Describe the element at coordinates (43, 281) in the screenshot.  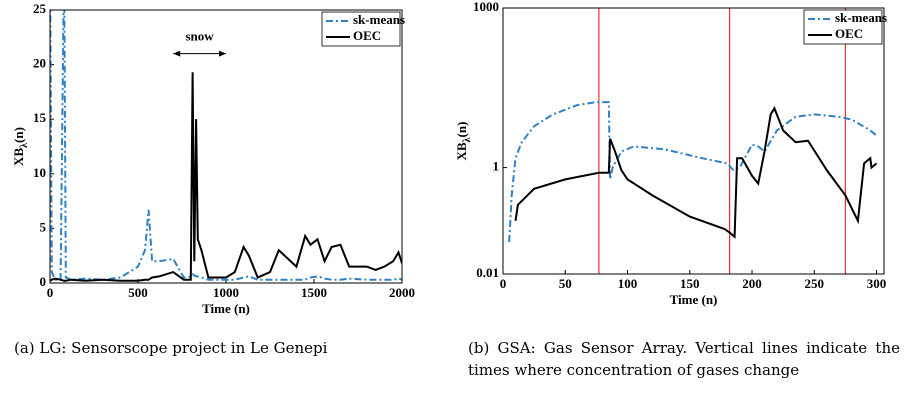
I see `y-tick-label: 0` at that location.